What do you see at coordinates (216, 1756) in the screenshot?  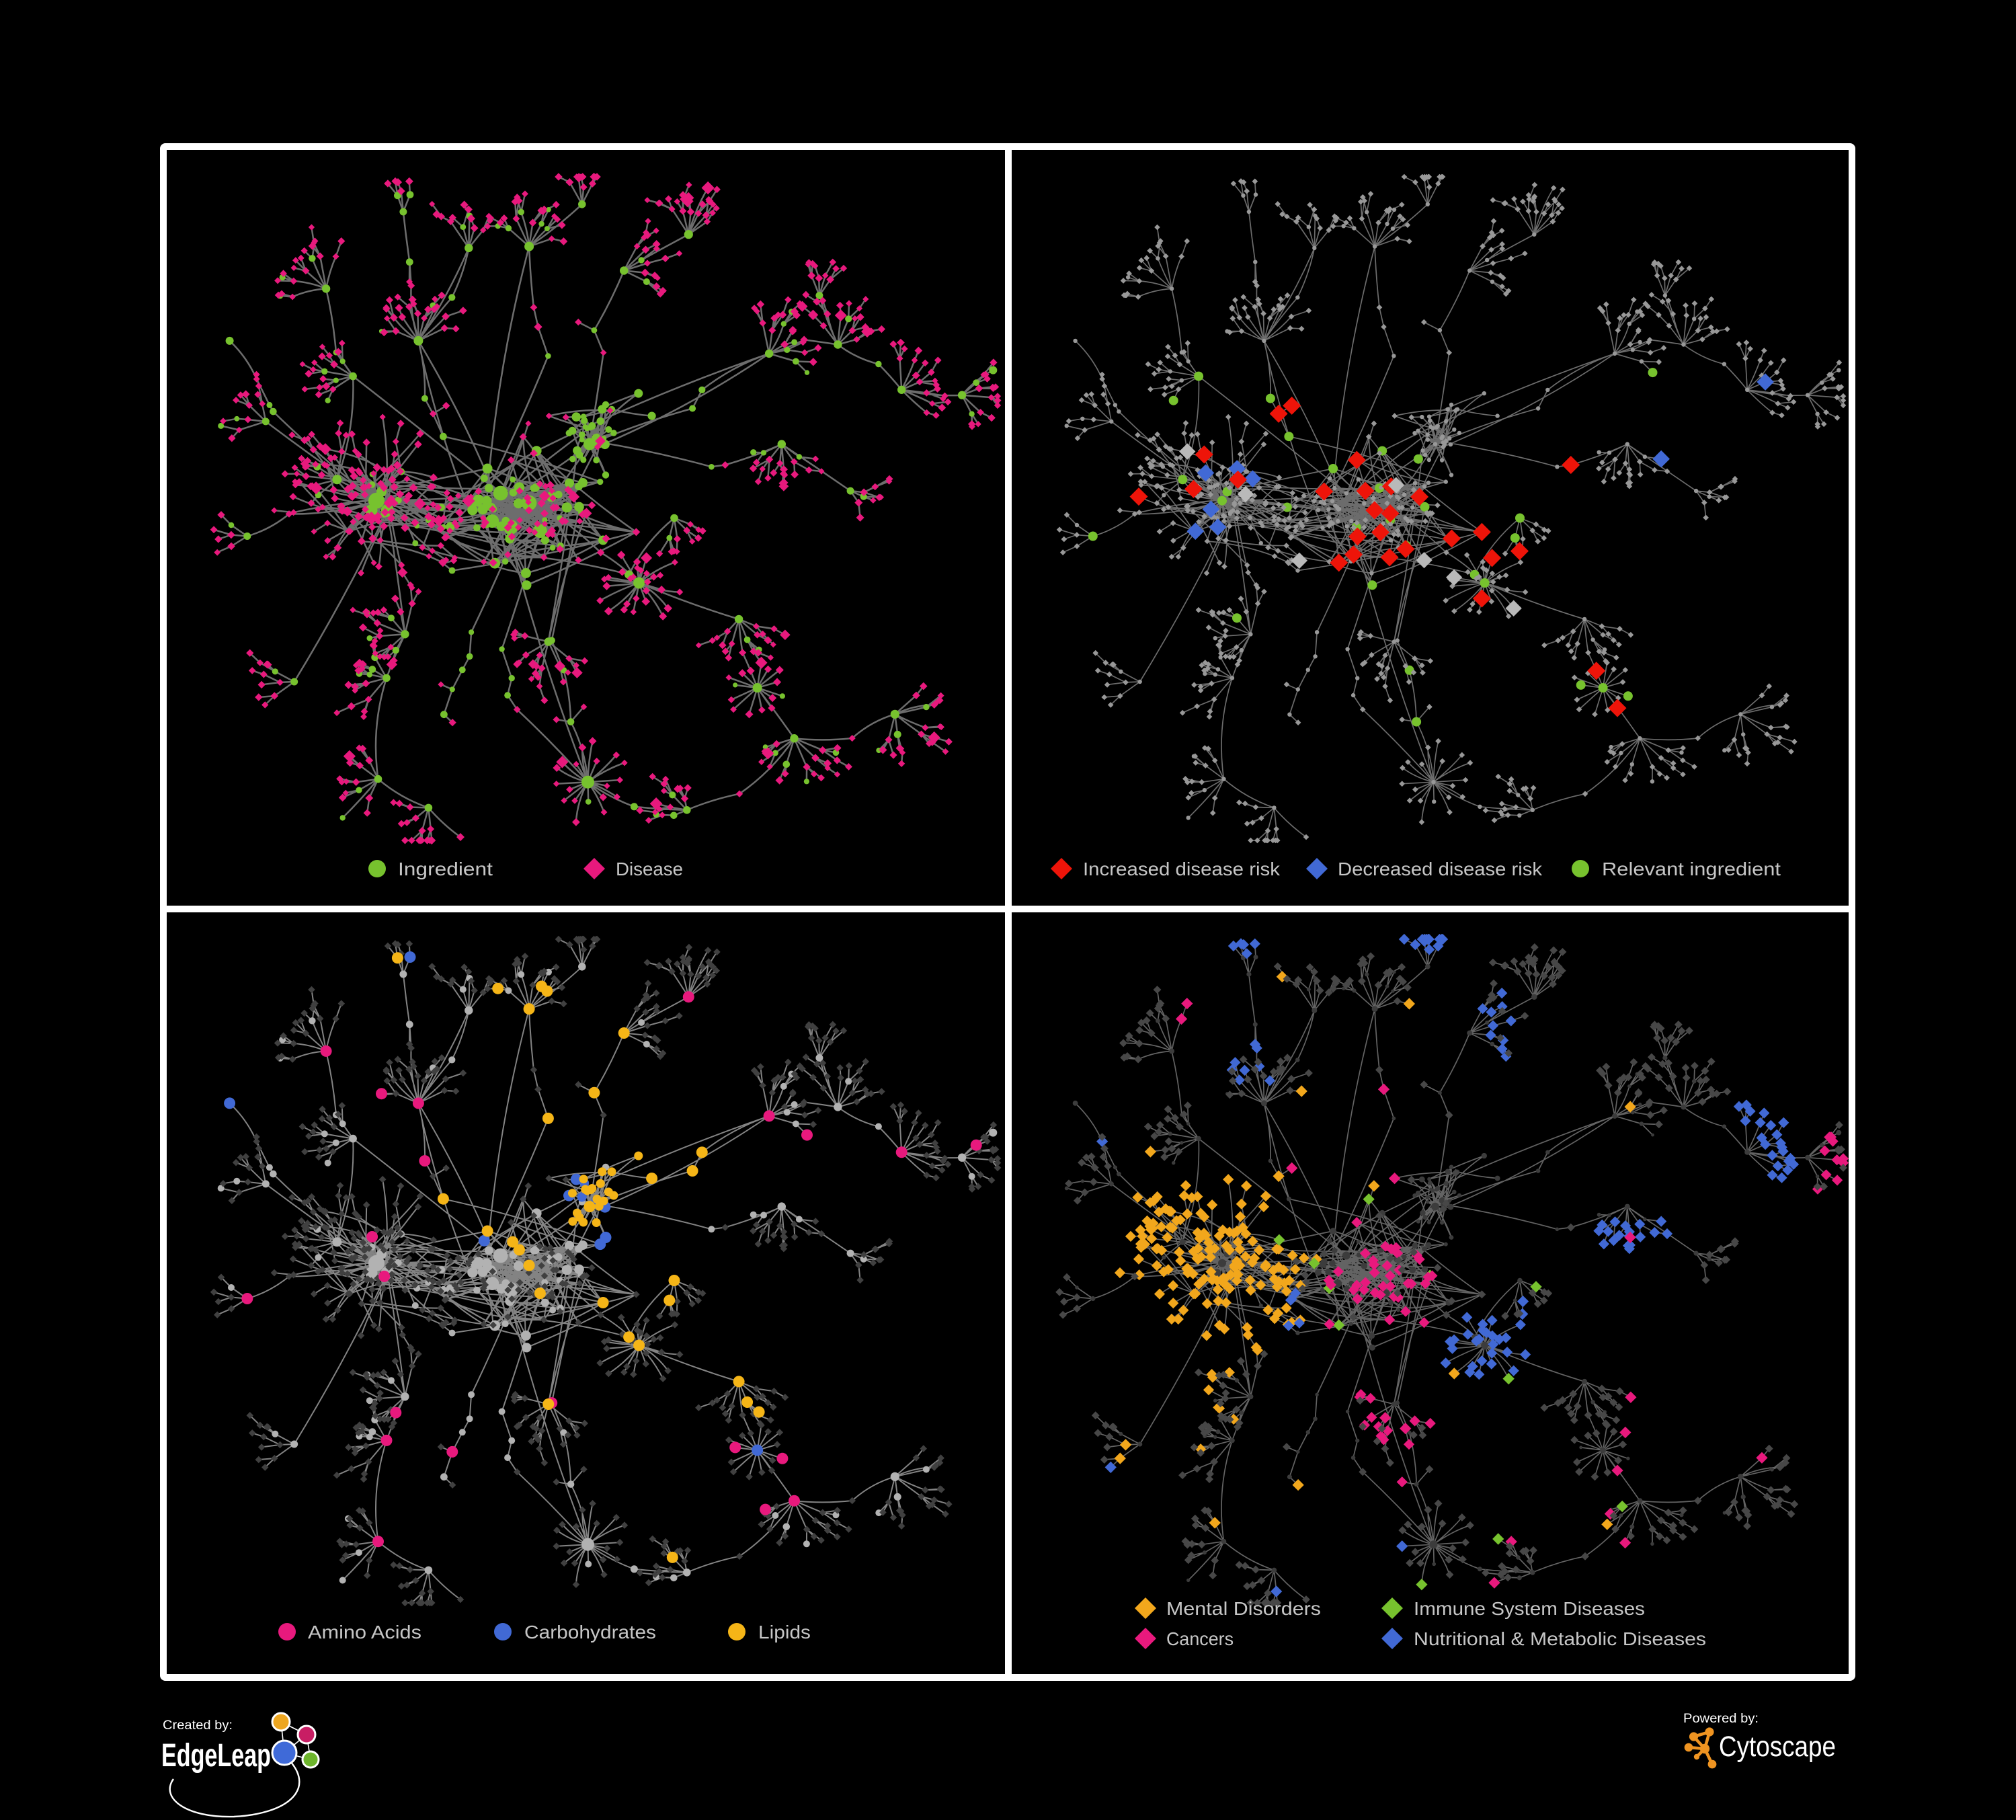 I see `svg-text: EdgeLeap` at bounding box center [216, 1756].